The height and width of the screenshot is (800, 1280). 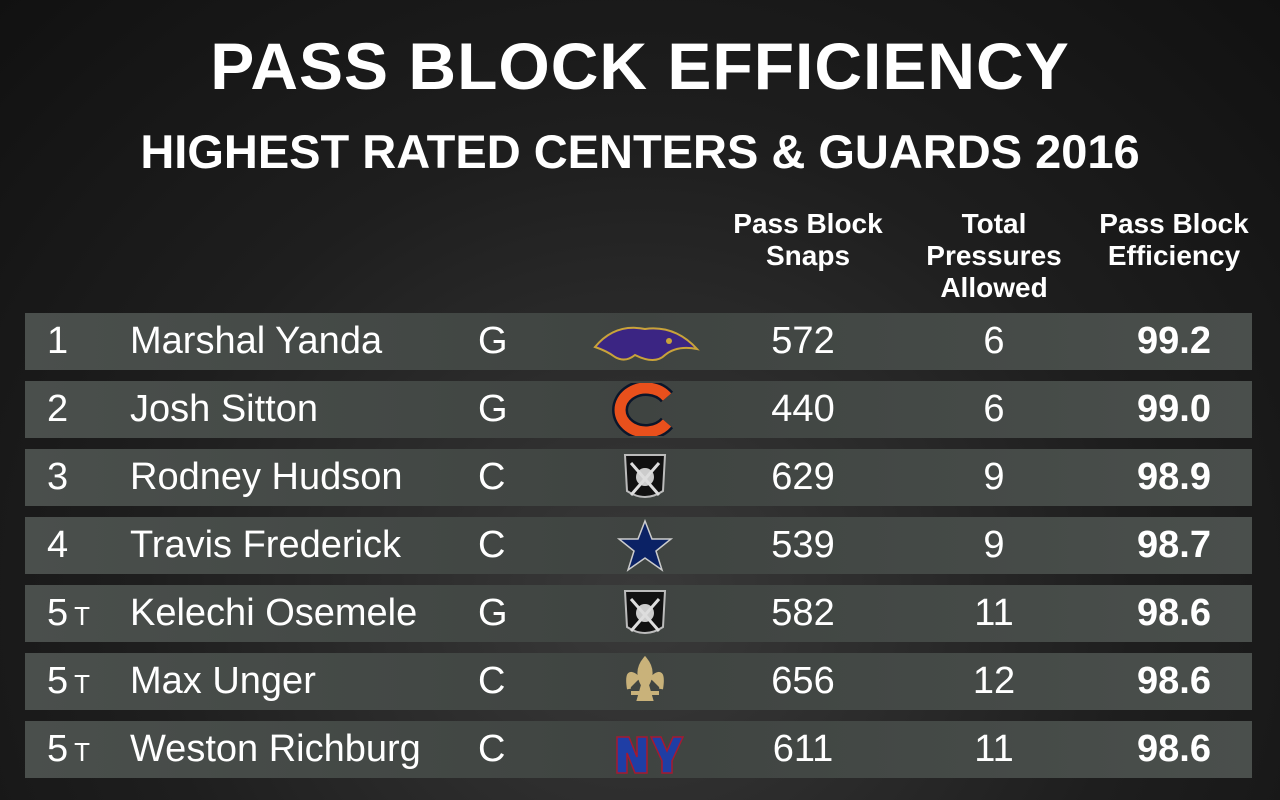 I want to click on rank: 4, so click(x=57, y=545).